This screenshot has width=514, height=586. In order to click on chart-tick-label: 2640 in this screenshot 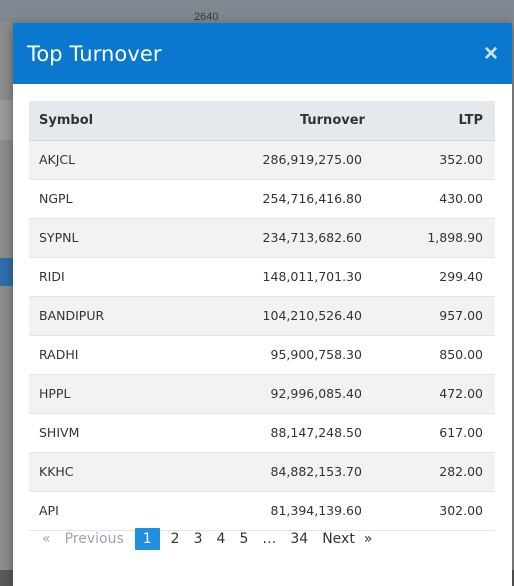, I will do `click(206, 17)`.